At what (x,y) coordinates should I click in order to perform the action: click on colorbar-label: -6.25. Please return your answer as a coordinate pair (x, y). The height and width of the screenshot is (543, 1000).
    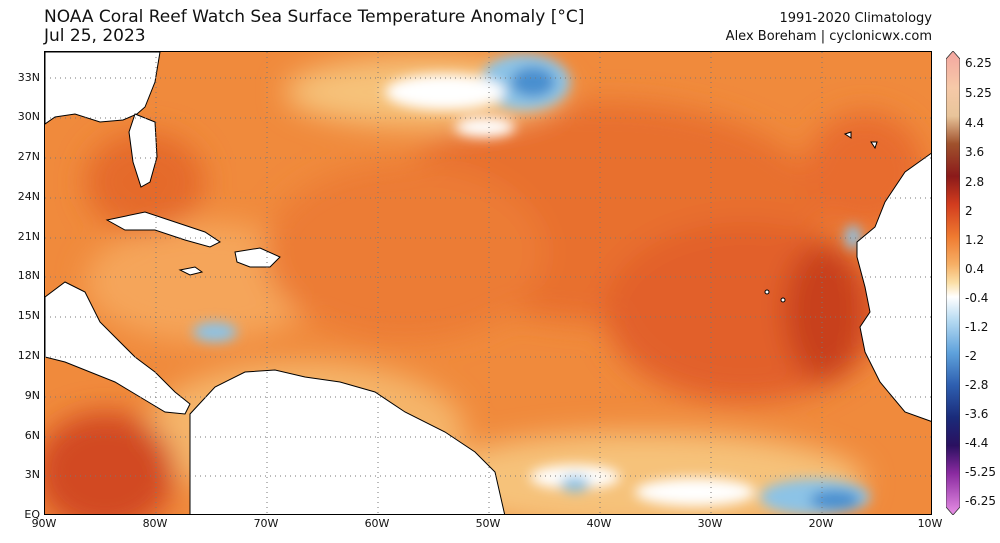
    Looking at the image, I should click on (981, 501).